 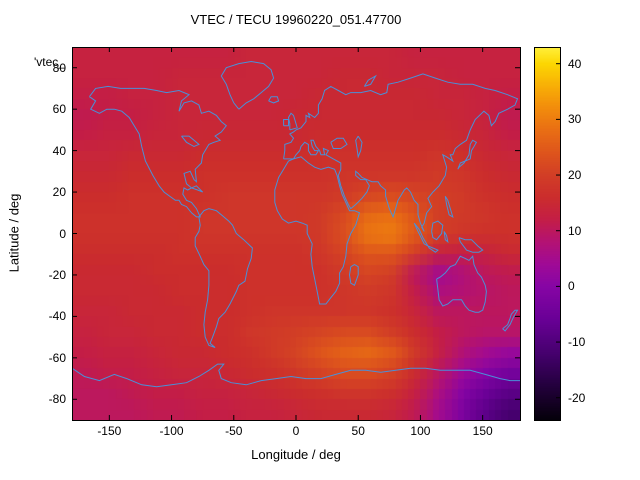 I want to click on x-tick-label: -150, so click(x=109, y=431).